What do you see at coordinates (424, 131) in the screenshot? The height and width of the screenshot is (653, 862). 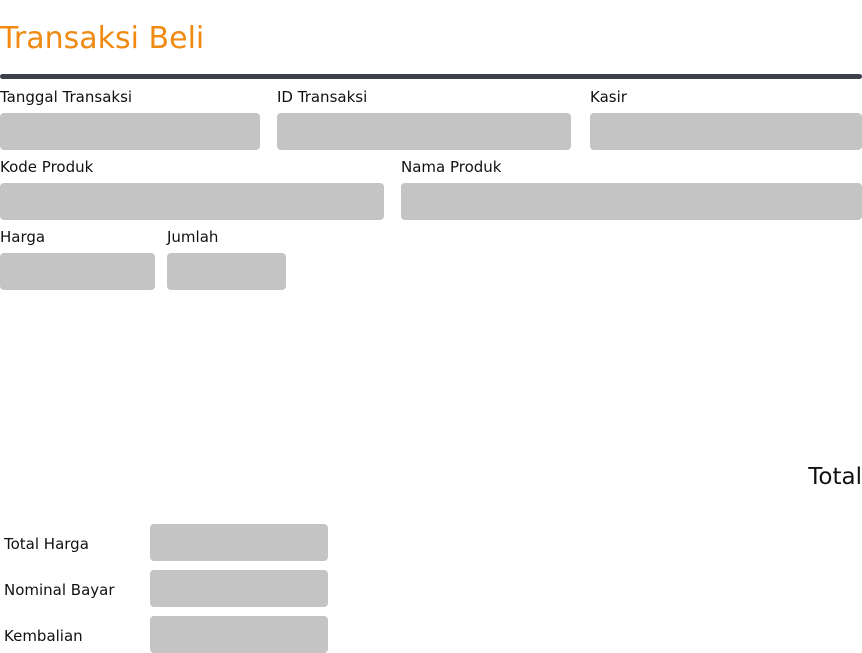 I see `id-transaksi-input` at bounding box center [424, 131].